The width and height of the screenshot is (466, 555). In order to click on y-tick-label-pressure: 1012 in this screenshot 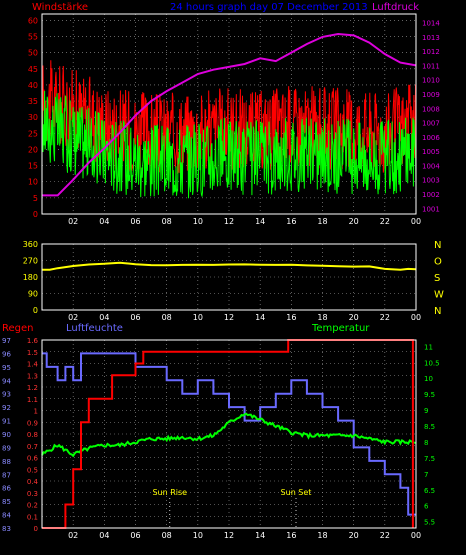, I will do `click(431, 52)`.